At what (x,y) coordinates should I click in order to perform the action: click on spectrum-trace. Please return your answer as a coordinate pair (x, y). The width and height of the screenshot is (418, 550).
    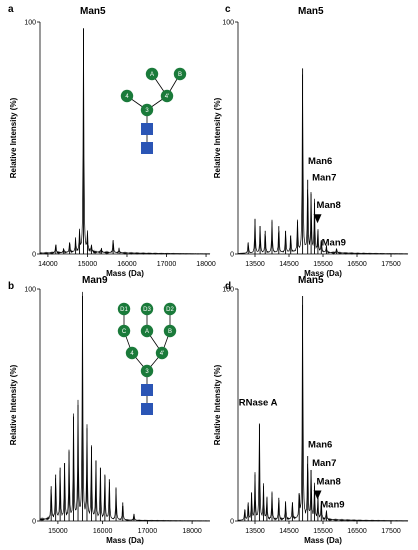
    Looking at the image, I should click on (323, 164).